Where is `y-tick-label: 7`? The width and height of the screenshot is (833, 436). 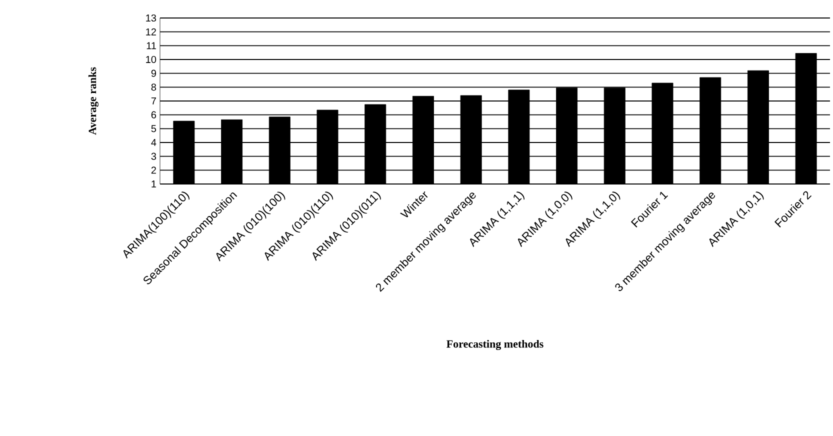
y-tick-label: 7 is located at coordinates (153, 101).